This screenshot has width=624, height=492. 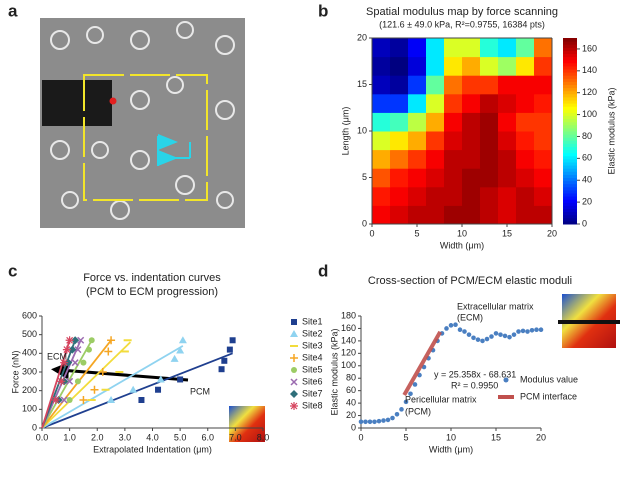 What do you see at coordinates (496, 437) in the screenshot?
I see `x-tick-label: 15` at bounding box center [496, 437].